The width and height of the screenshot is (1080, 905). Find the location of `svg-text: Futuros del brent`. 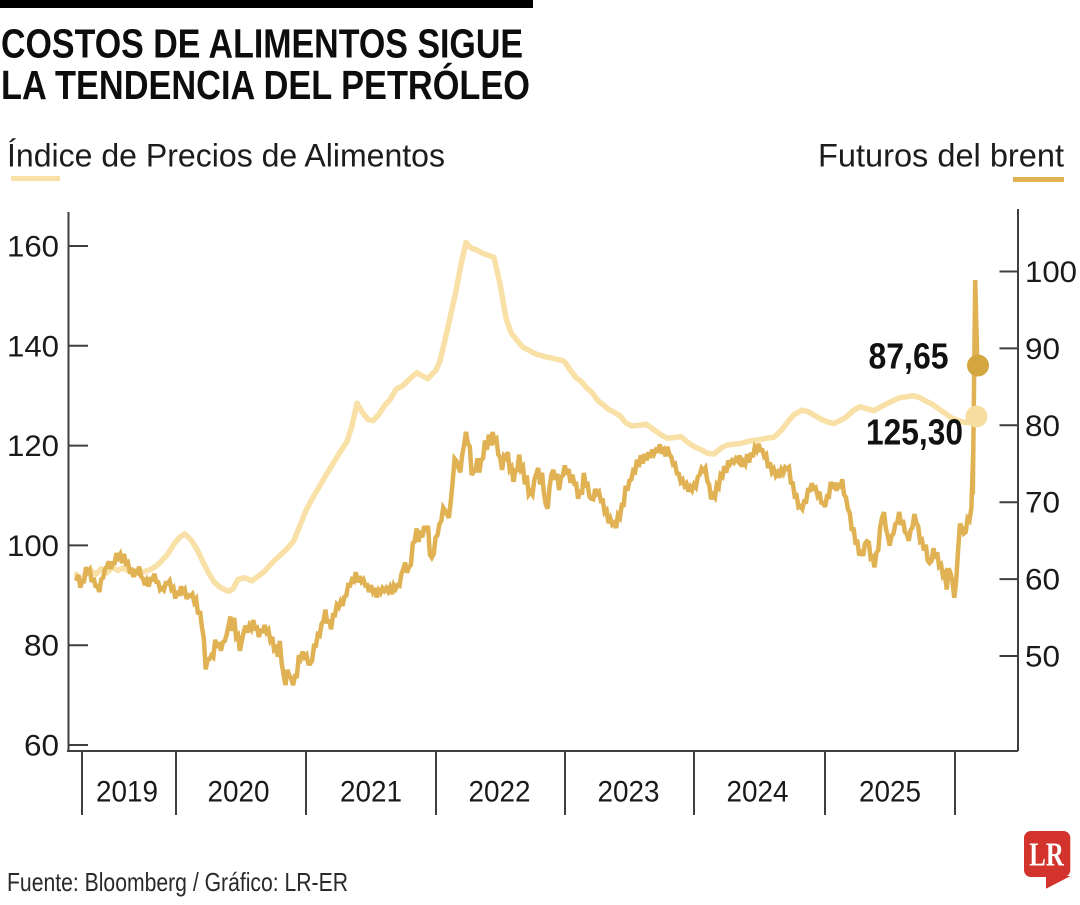

svg-text: Futuros del brent is located at coordinates (941, 156).